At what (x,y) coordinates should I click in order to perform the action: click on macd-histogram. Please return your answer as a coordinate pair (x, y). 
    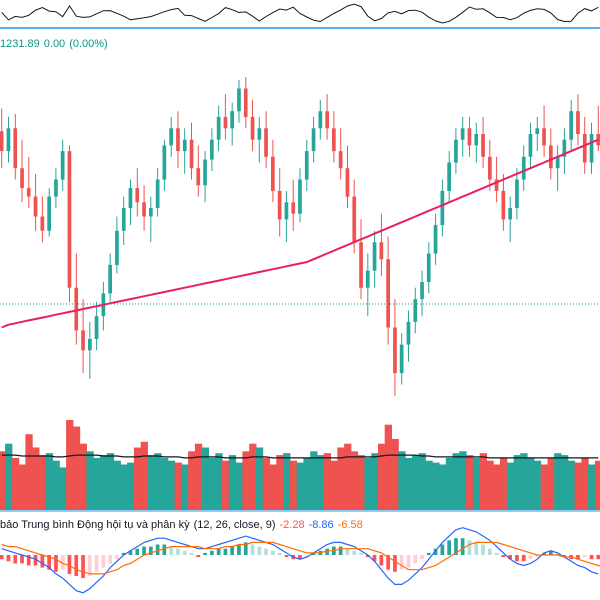
    Looking at the image, I should click on (300, 558).